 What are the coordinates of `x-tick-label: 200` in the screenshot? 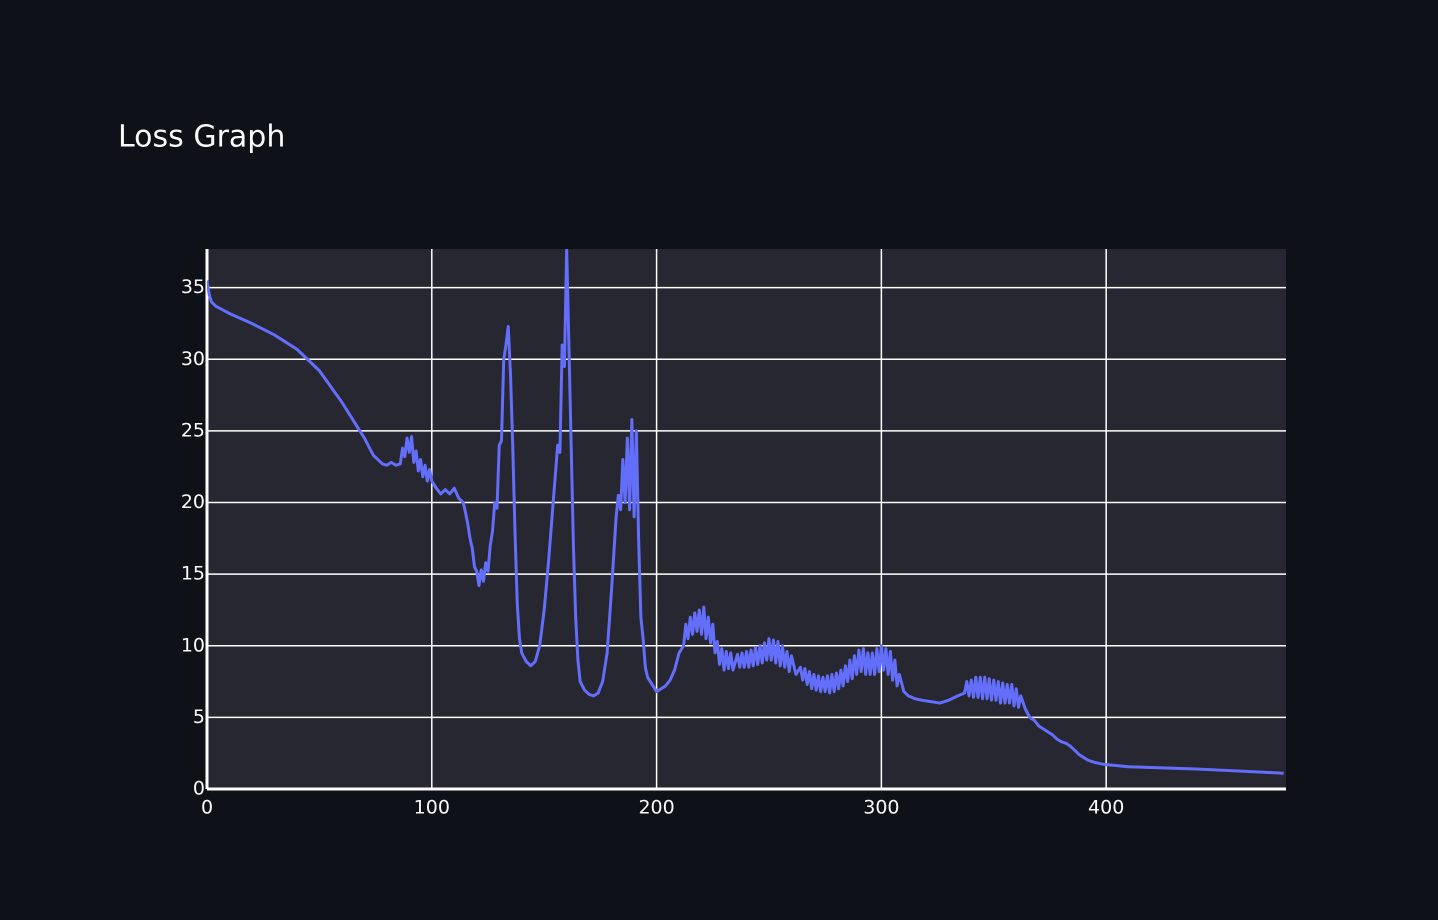 It's located at (656, 808).